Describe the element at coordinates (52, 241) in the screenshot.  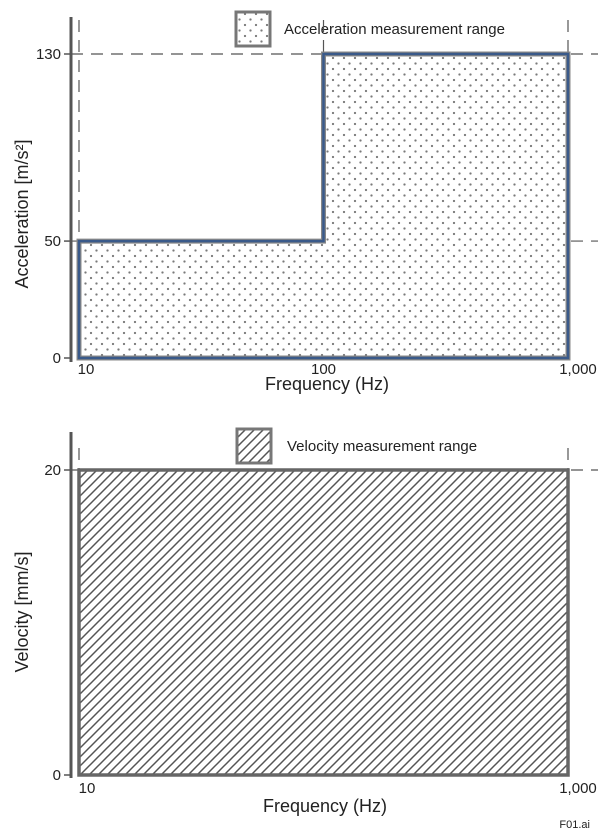
I see `y-tick-label: 50` at that location.